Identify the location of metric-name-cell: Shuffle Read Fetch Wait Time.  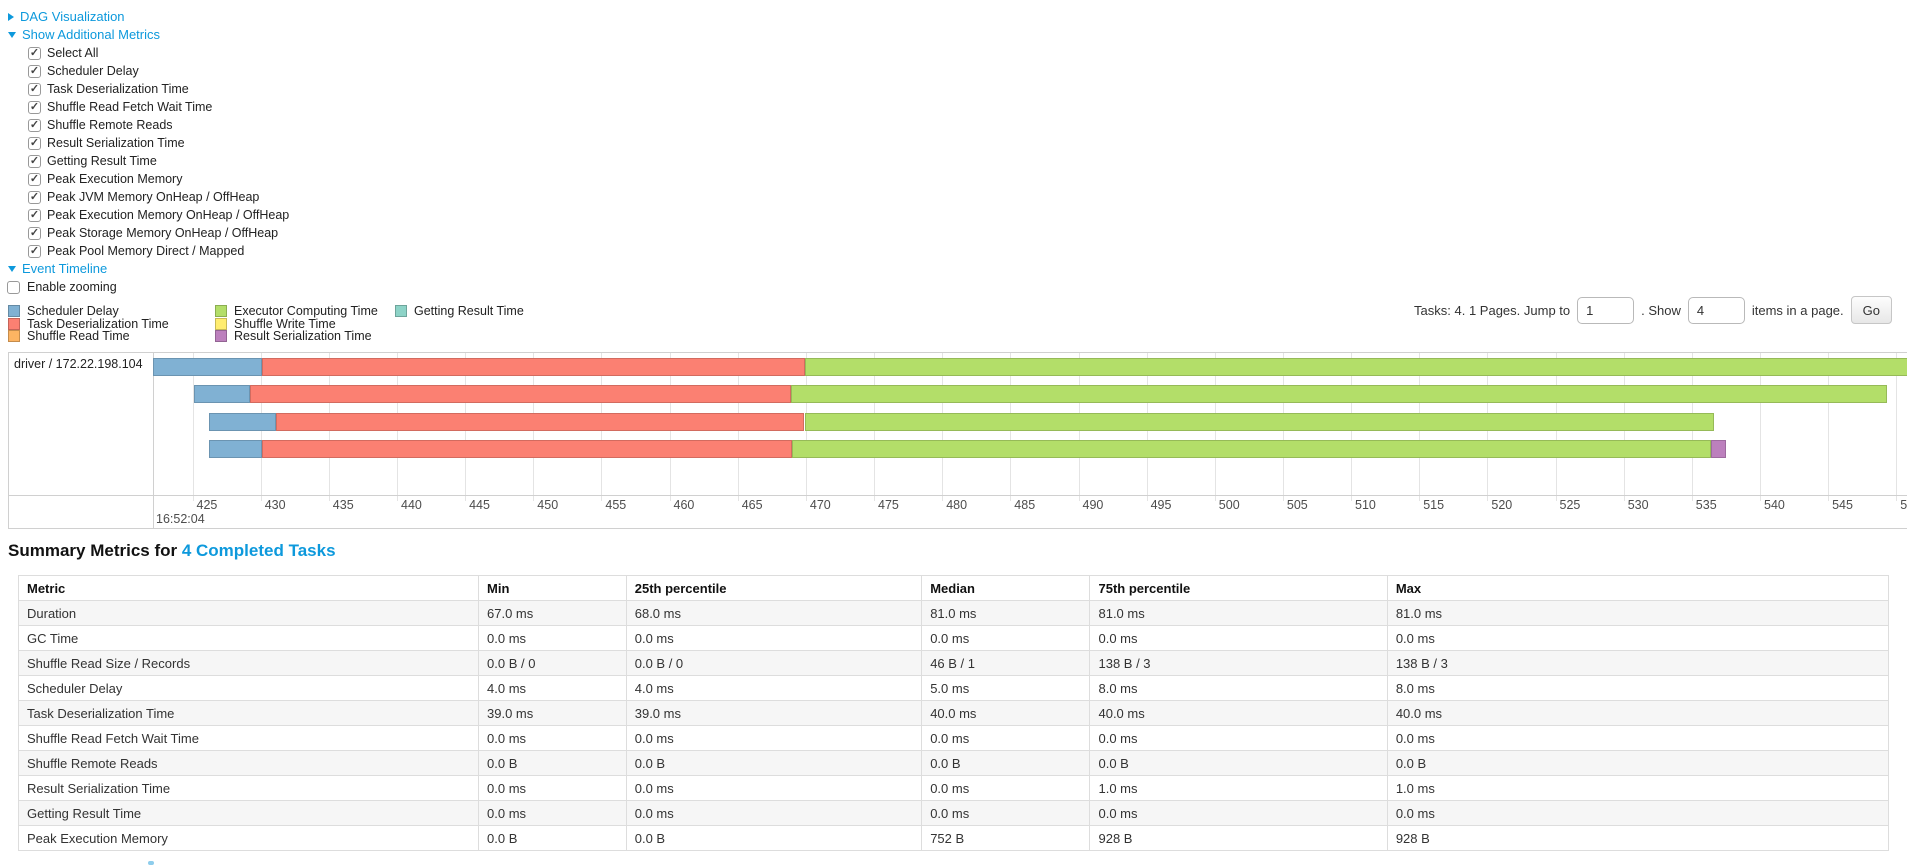
(248, 738).